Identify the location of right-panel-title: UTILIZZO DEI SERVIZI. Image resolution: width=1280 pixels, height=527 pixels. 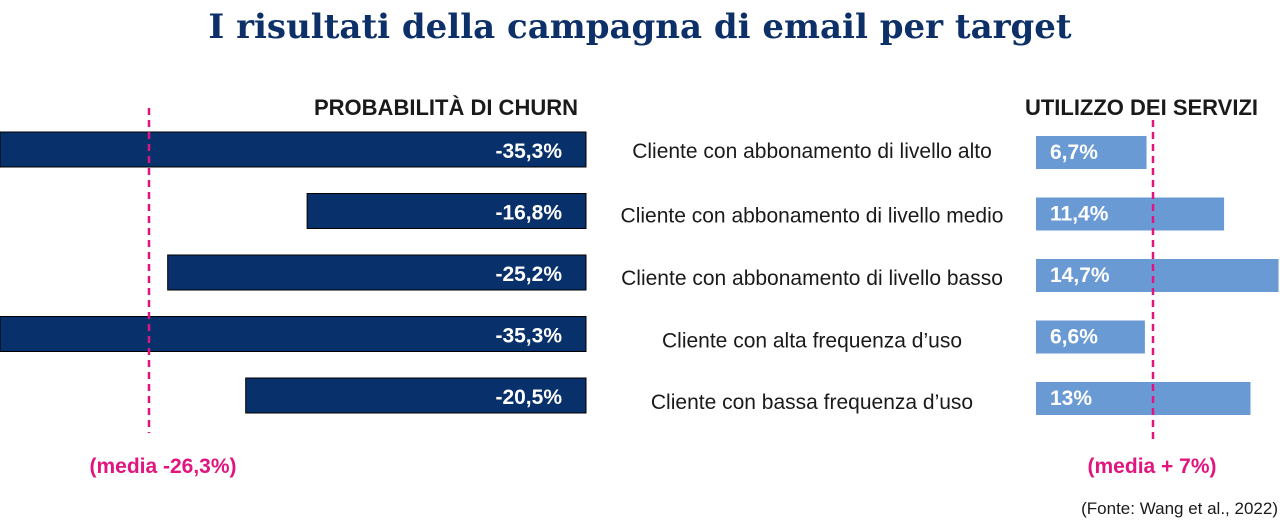
(1141, 107).